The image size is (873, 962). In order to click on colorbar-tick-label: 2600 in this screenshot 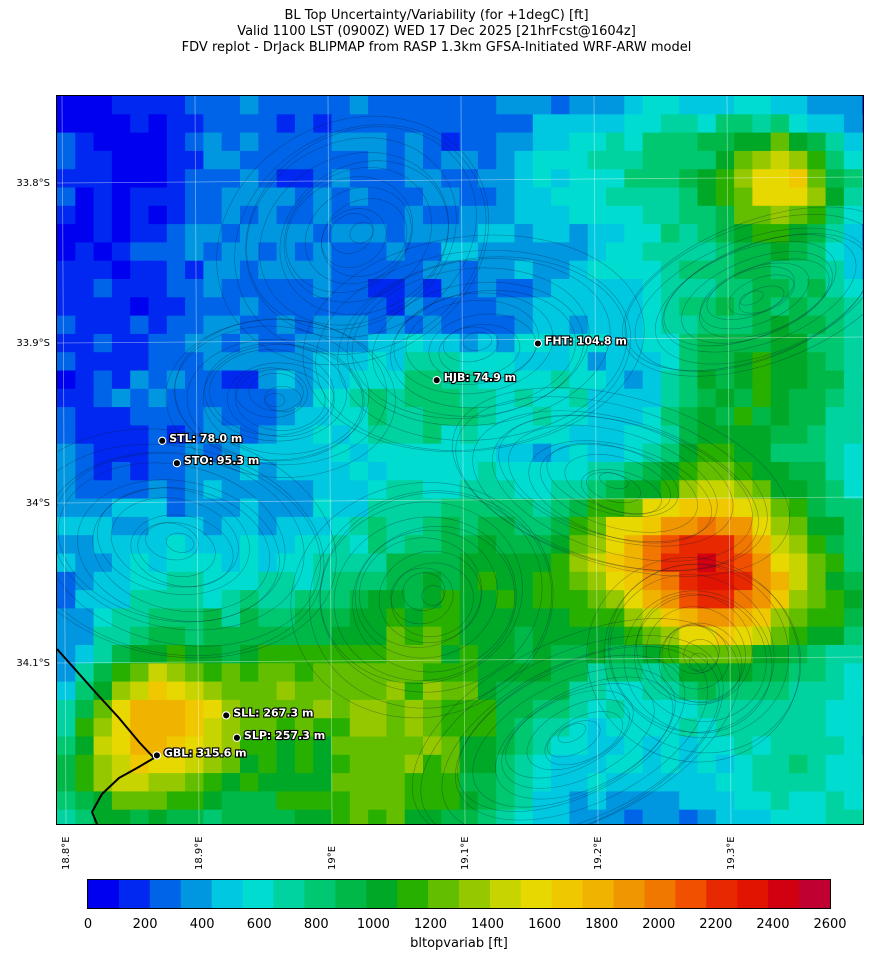, I will do `click(830, 924)`.